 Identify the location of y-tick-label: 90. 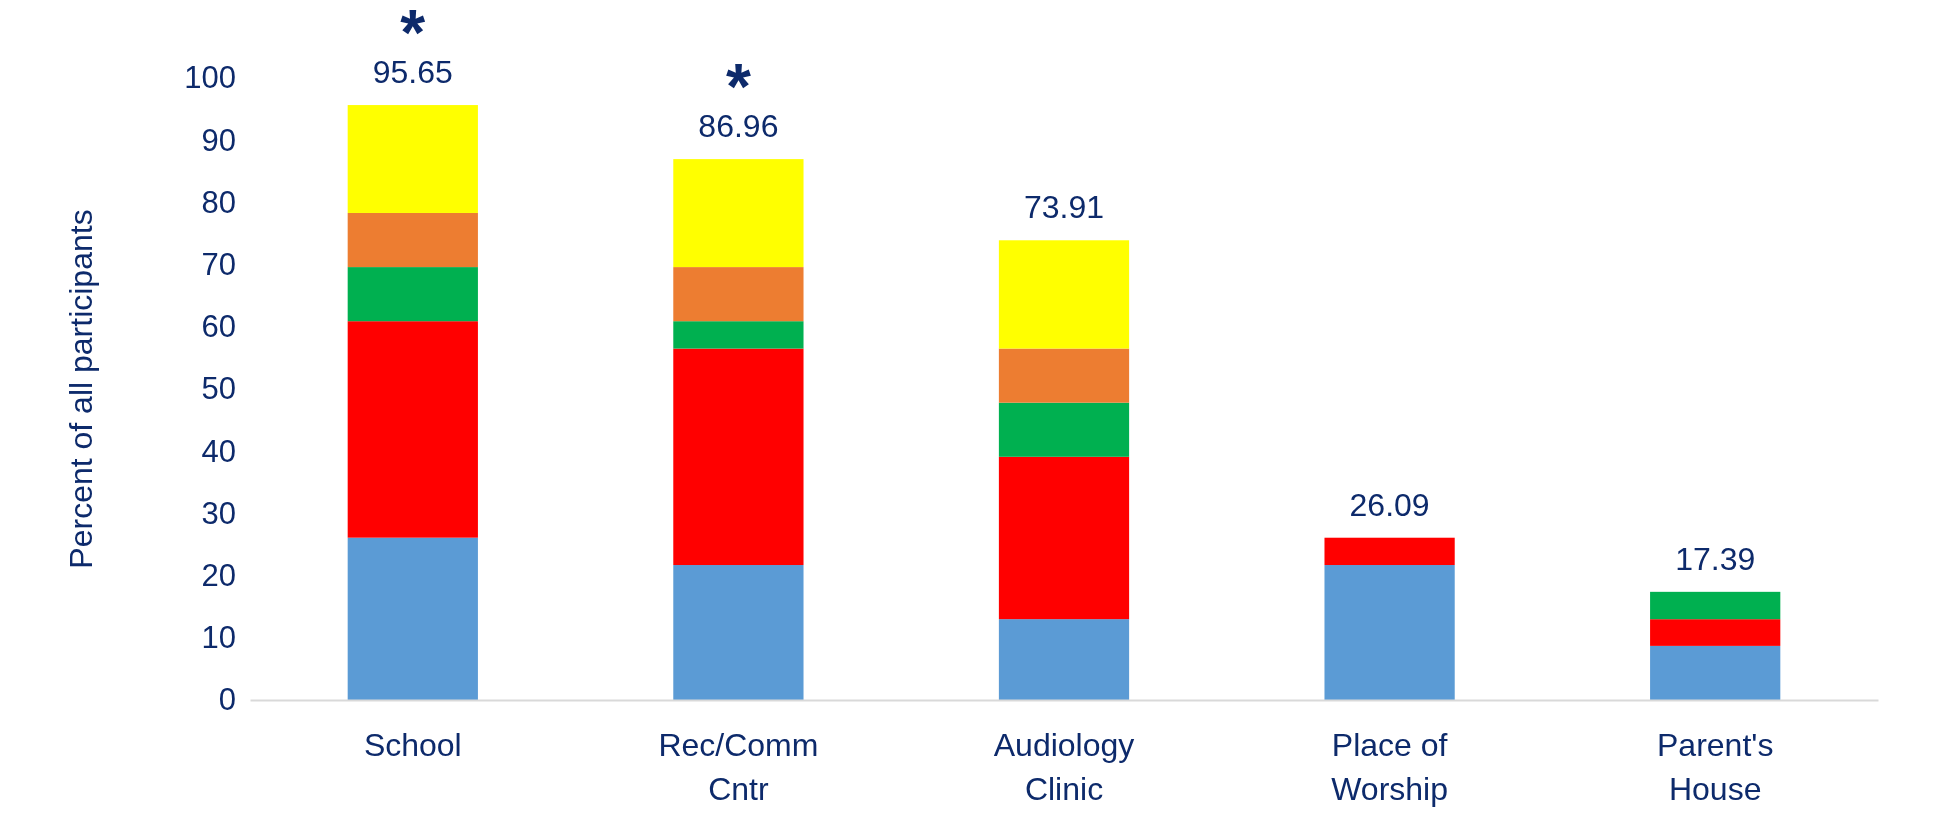
(218, 140).